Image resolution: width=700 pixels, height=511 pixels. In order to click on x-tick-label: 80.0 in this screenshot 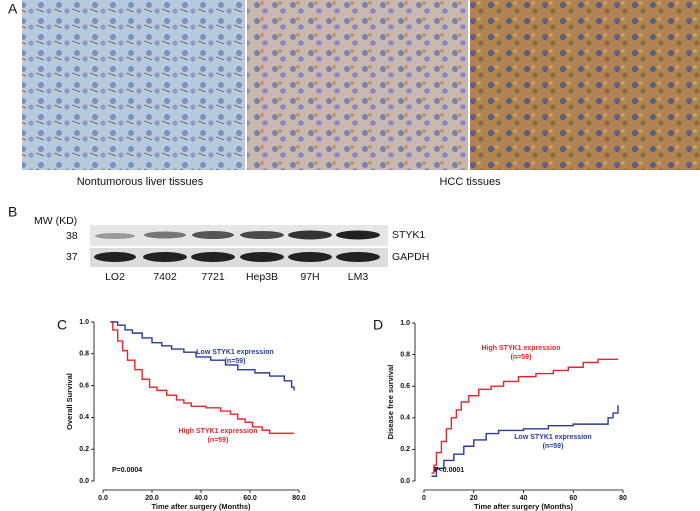, I will do `click(299, 498)`.